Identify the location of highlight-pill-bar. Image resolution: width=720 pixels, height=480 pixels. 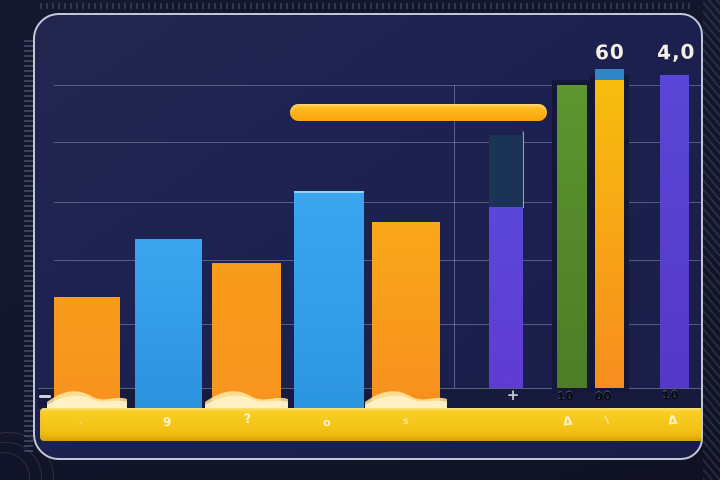
(418, 112).